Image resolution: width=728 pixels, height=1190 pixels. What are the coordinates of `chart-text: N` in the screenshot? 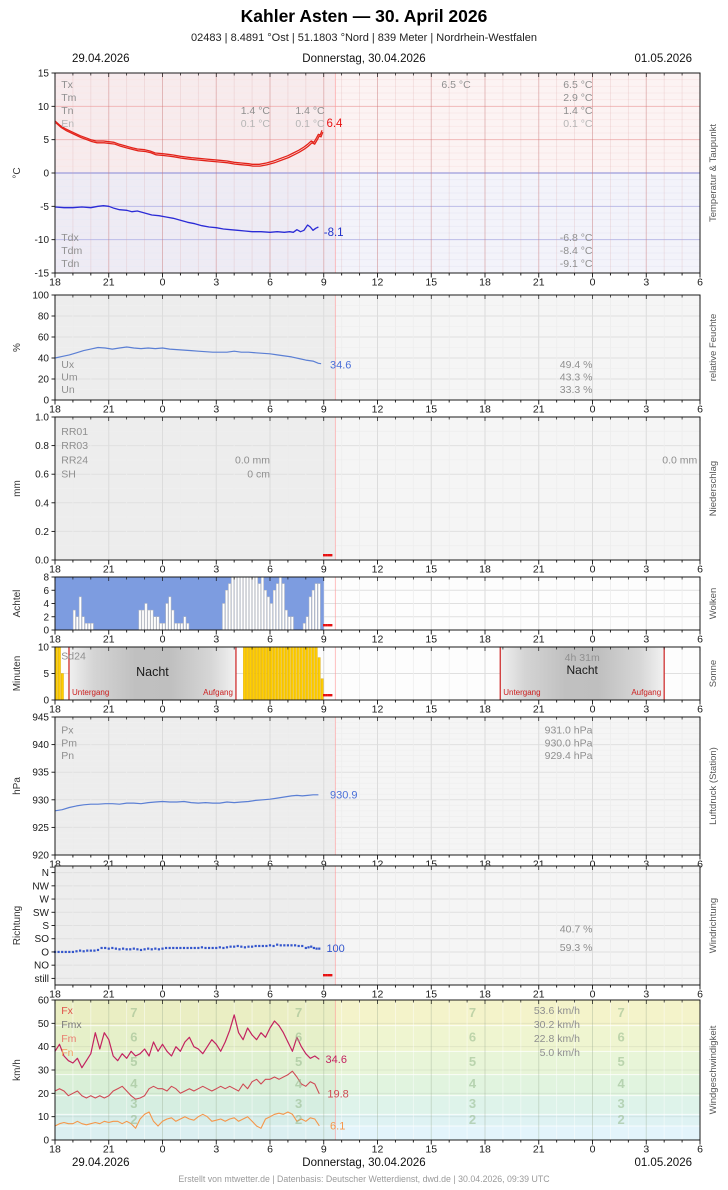 It's located at (45, 873).